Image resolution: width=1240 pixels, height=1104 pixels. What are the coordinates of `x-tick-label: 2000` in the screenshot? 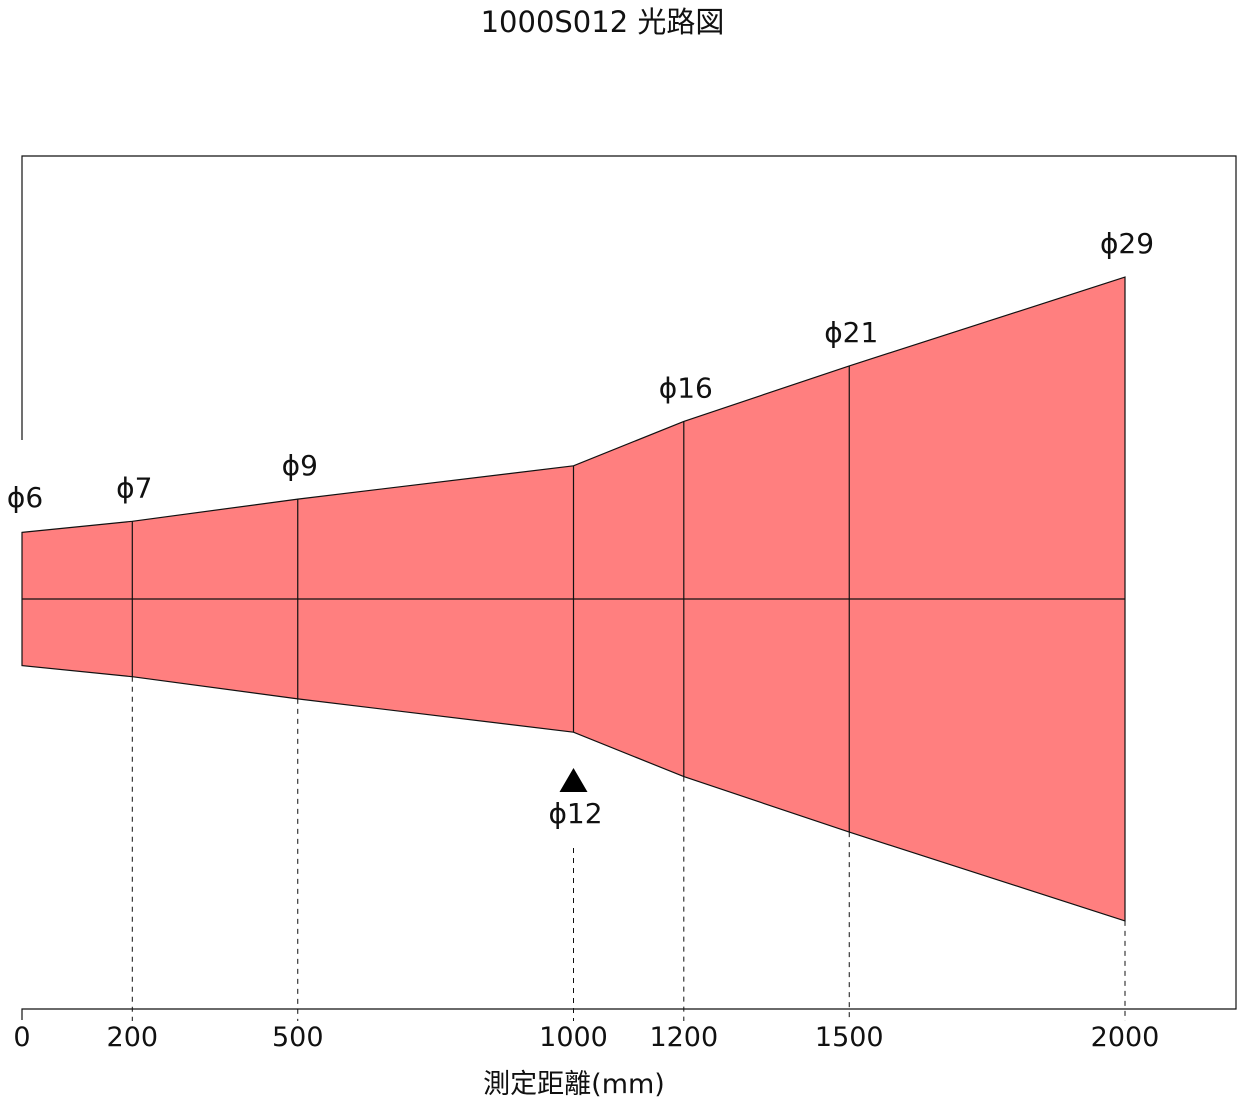 It's located at (1125, 1037).